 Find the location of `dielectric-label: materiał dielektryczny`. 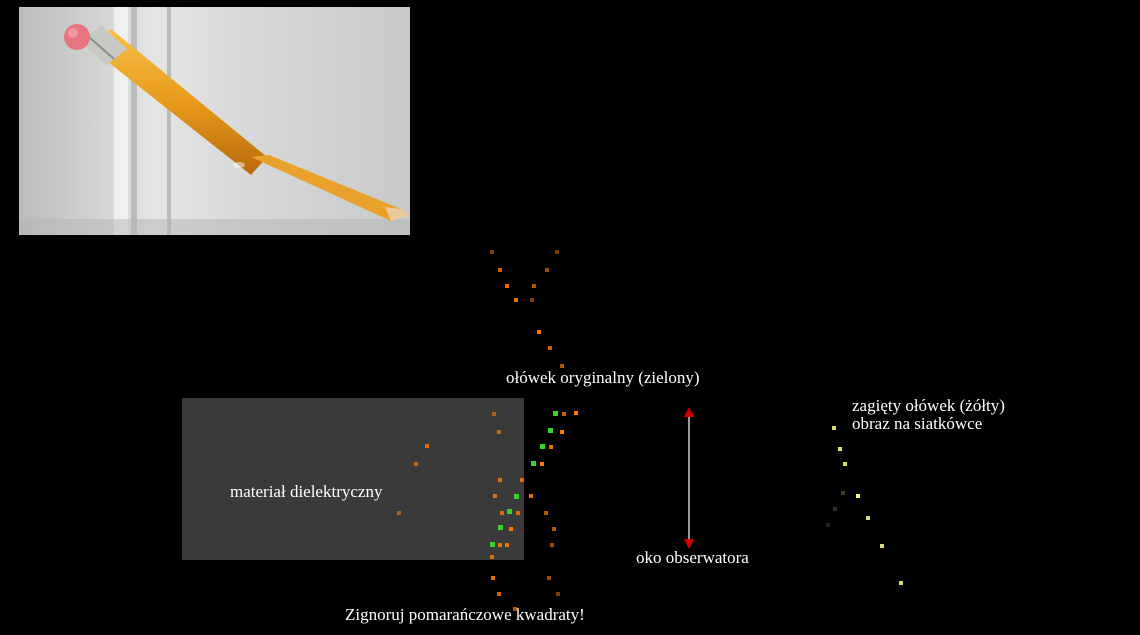

dielectric-label: materiał dielektryczny is located at coordinates (306, 491).